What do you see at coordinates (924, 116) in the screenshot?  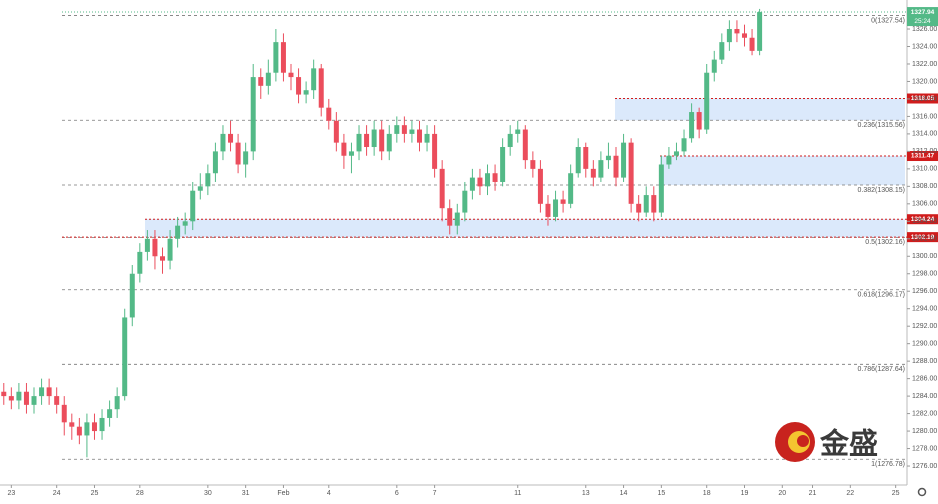 I see `y-tick-label: 1316.00` at bounding box center [924, 116].